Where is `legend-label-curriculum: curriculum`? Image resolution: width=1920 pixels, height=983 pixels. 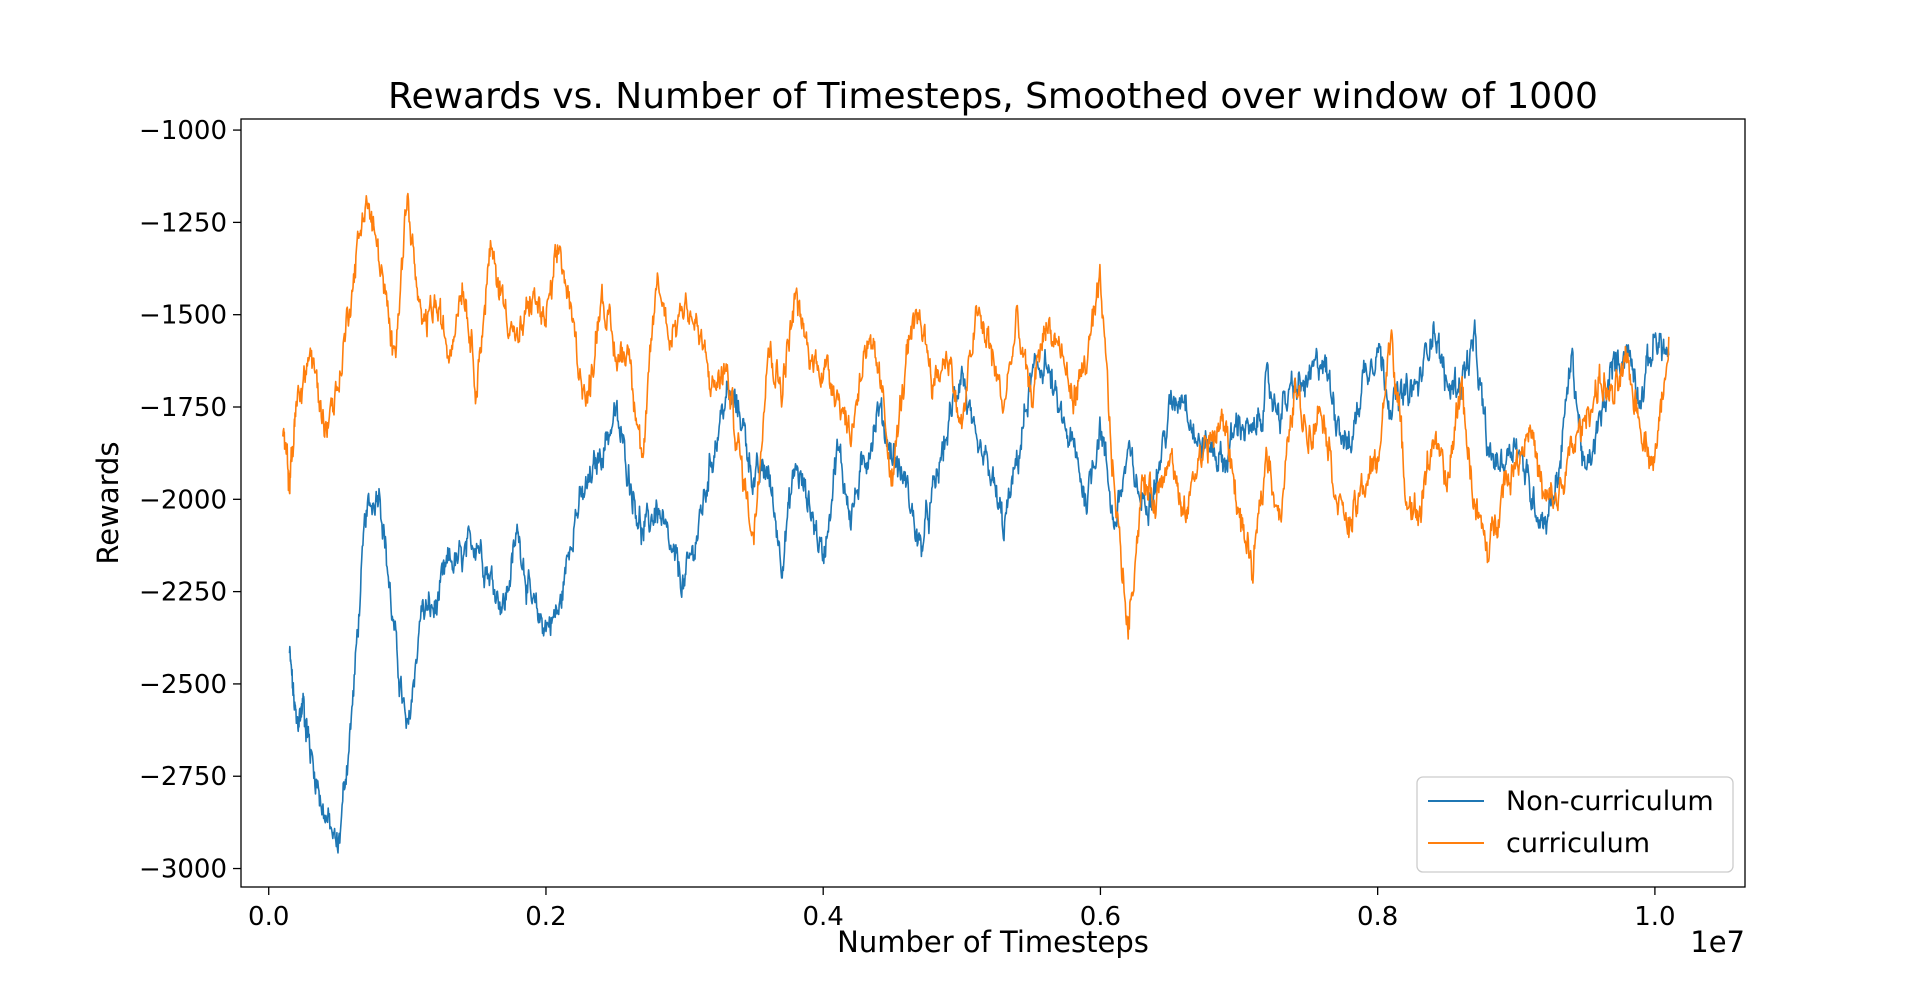 legend-label-curriculum: curriculum is located at coordinates (1578, 843).